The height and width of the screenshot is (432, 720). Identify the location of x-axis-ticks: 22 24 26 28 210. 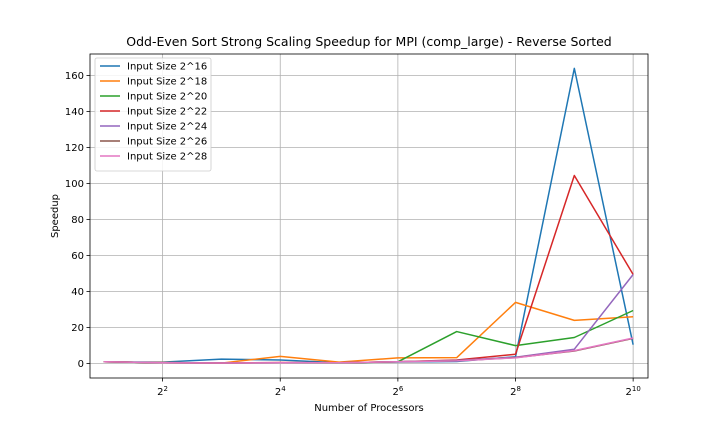
(399, 388).